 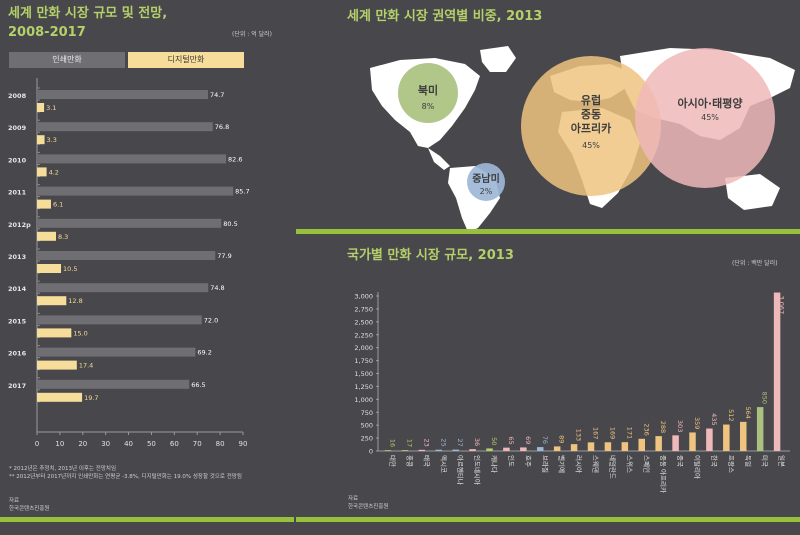 What do you see at coordinates (714, 419) in the screenshot?
I see `country-value-label: 435` at bounding box center [714, 419].